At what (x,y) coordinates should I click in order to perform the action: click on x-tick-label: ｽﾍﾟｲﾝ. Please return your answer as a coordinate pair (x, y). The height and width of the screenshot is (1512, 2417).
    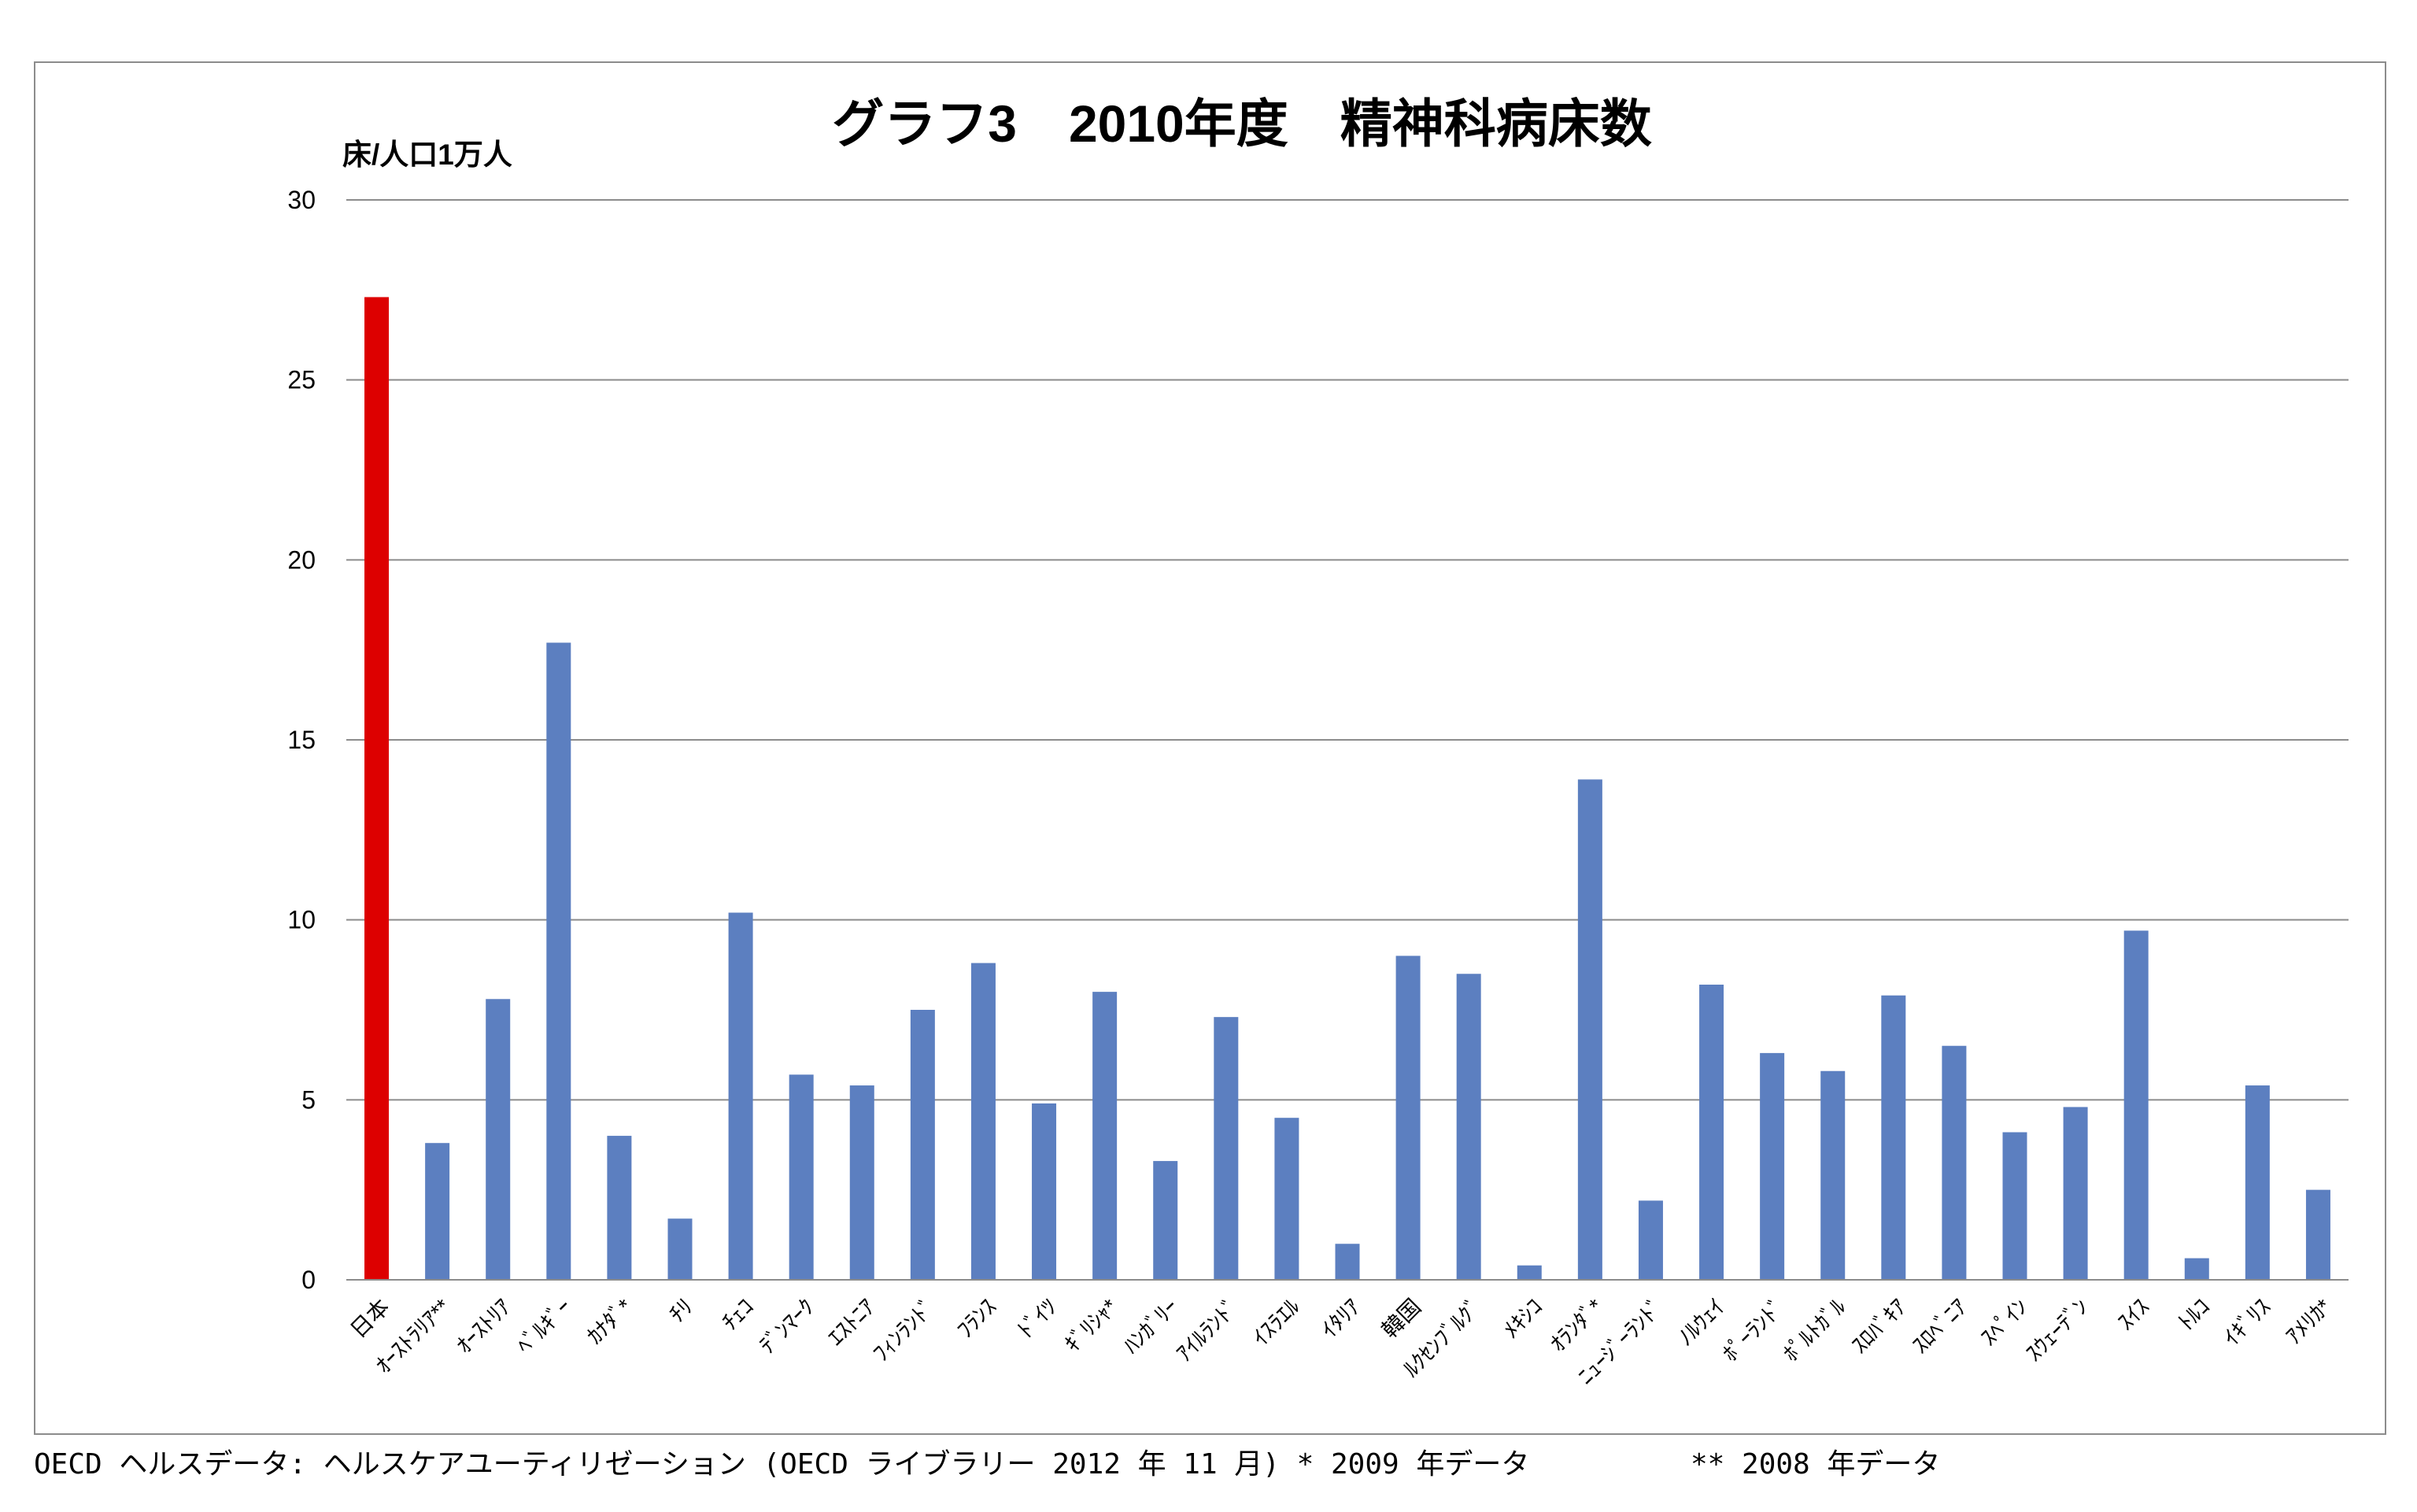
    Looking at the image, I should click on (2004, 1322).